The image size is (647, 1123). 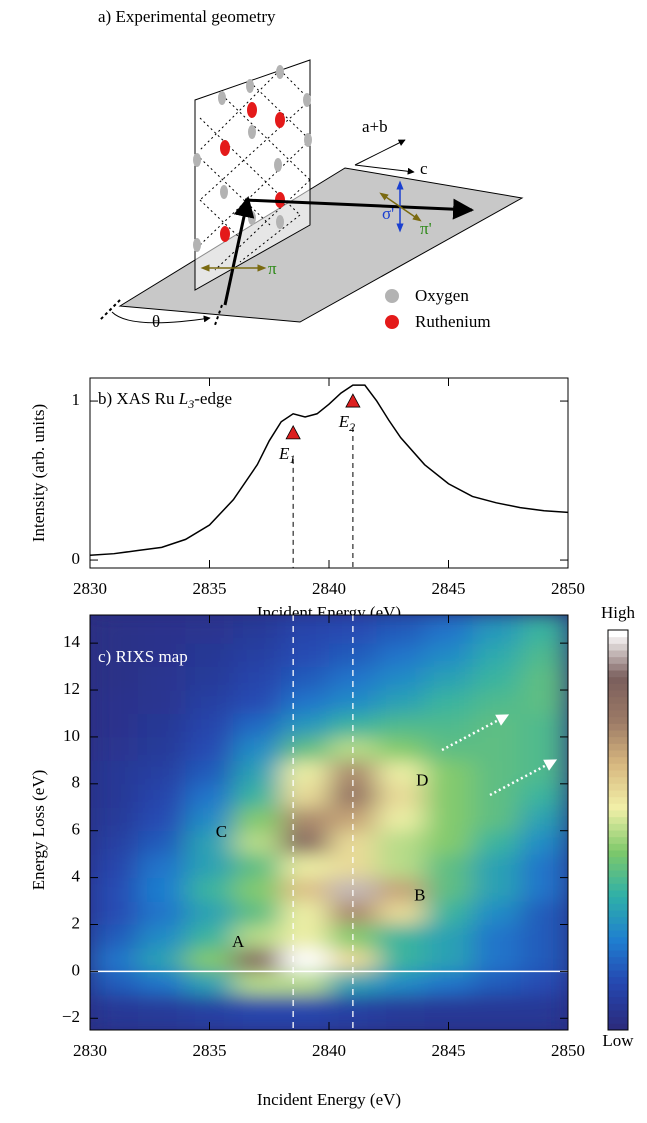 What do you see at coordinates (71, 688) in the screenshot?
I see `y-tick-label: 12` at bounding box center [71, 688].